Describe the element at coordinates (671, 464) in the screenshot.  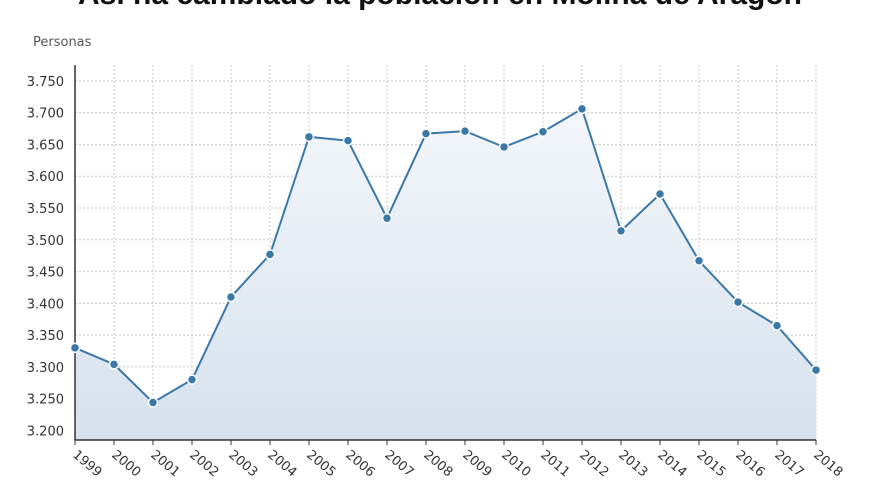
I see `x-tick-label: 2014` at that location.